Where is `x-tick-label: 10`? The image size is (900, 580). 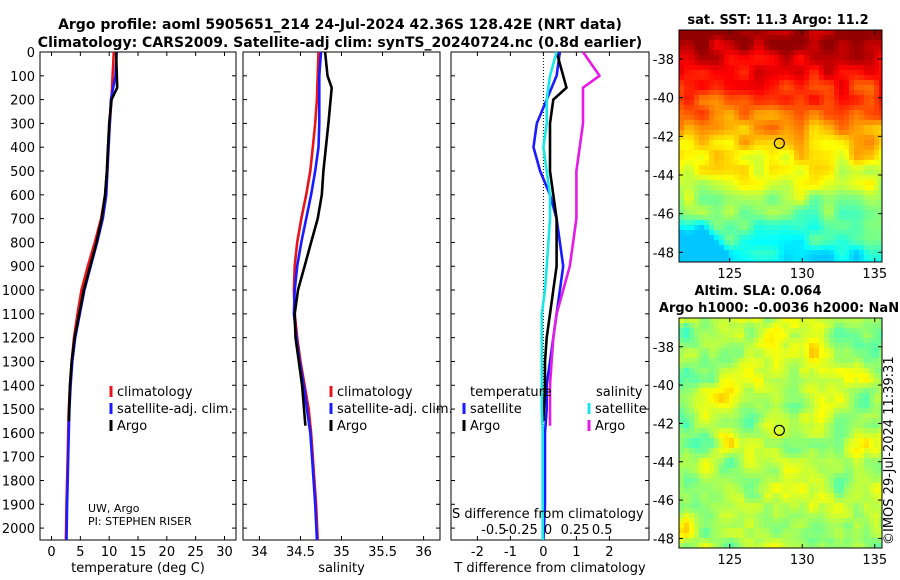 x-tick-label: 10 is located at coordinates (109, 552).